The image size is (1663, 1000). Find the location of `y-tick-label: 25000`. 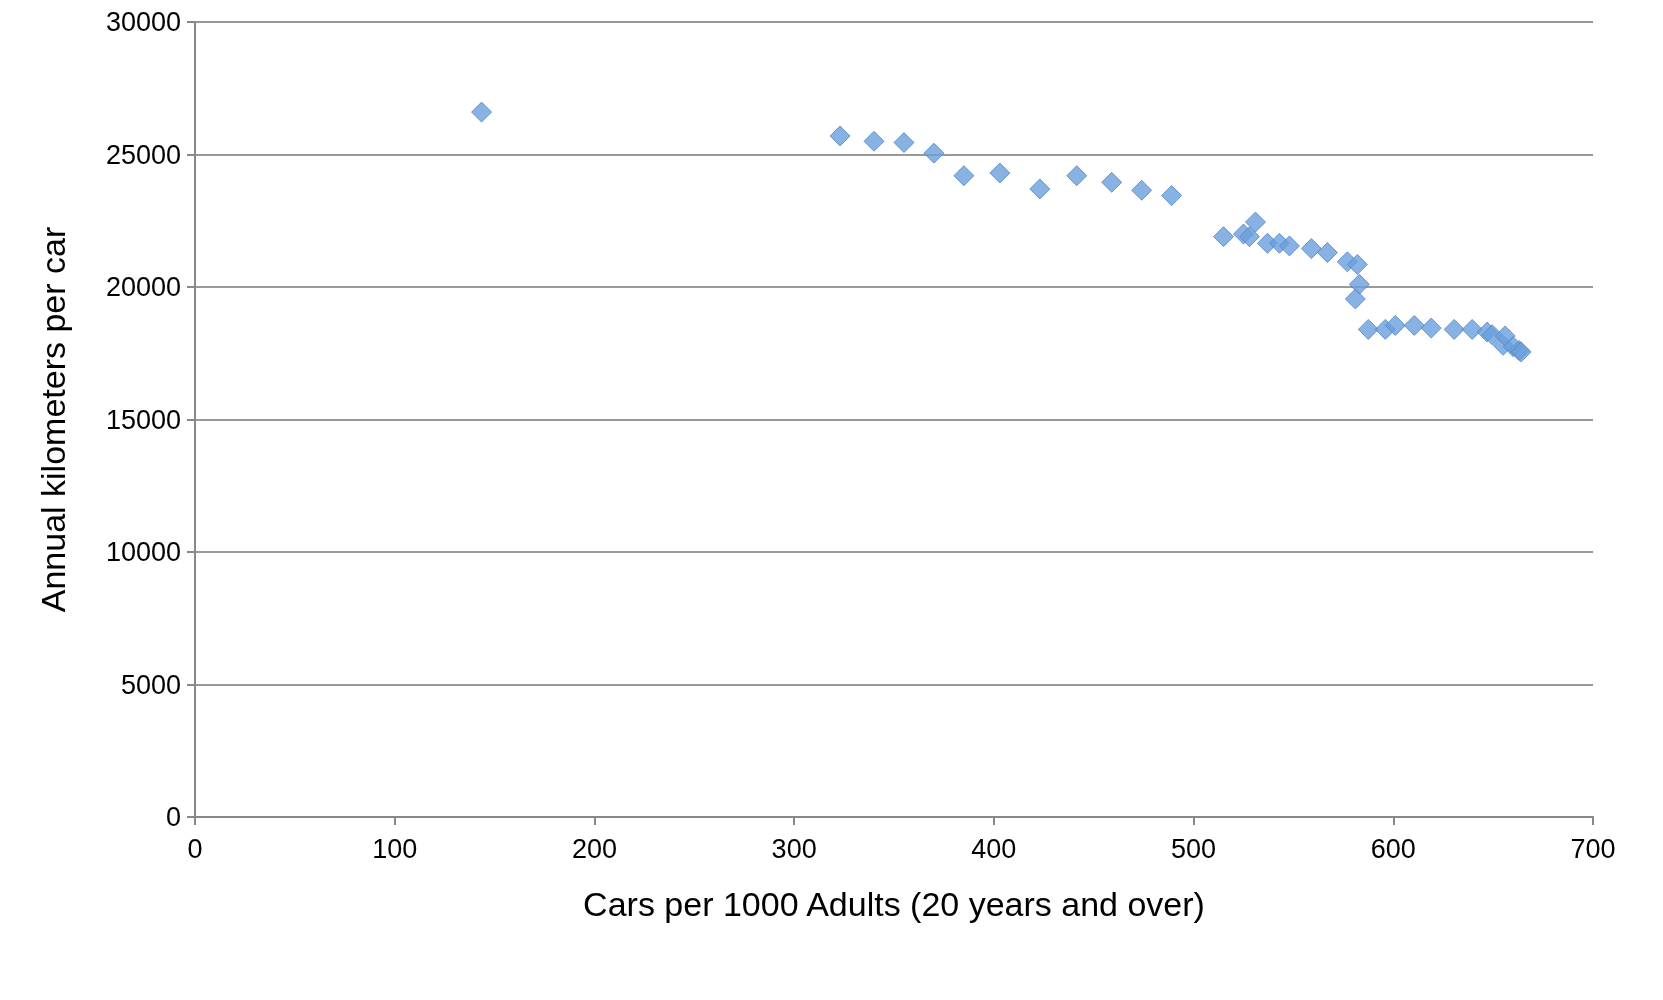

y-tick-label: 25000 is located at coordinates (143, 154).